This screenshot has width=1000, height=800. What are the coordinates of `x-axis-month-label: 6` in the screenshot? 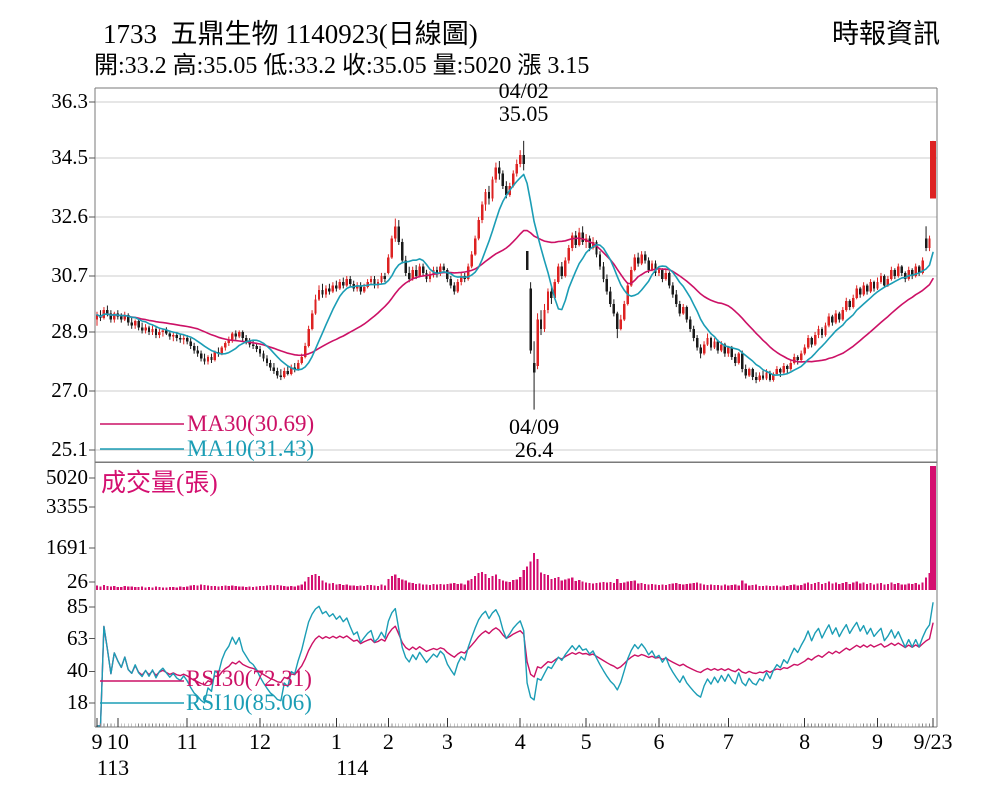 It's located at (659, 741).